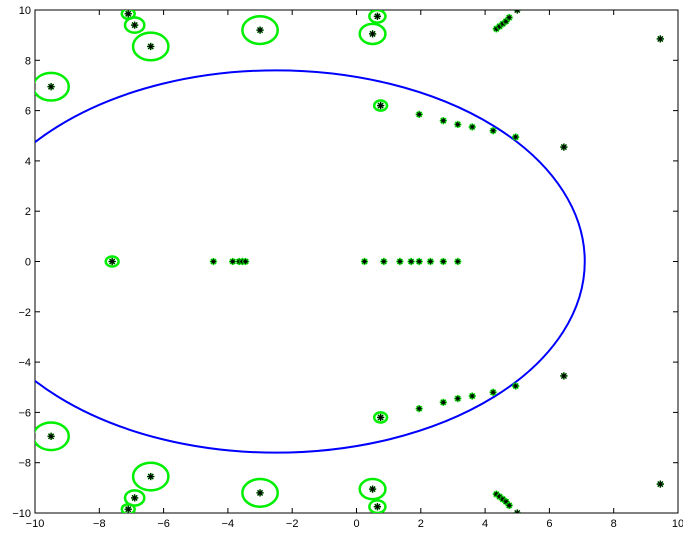 This screenshot has width=683, height=536. Describe the element at coordinates (677, 524) in the screenshot. I see `x-tick-label: 10` at that location.